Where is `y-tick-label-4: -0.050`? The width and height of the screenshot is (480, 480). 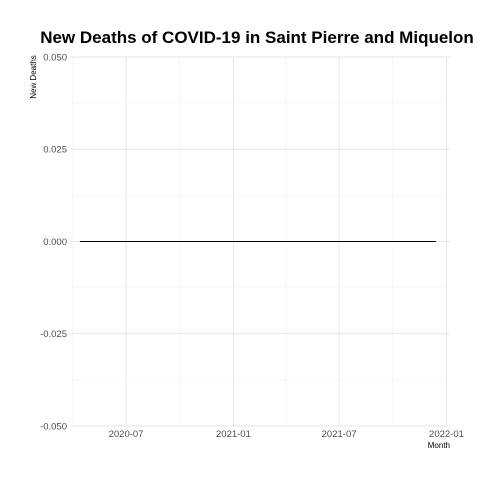
y-tick-label-4: -0.050 is located at coordinates (53, 426).